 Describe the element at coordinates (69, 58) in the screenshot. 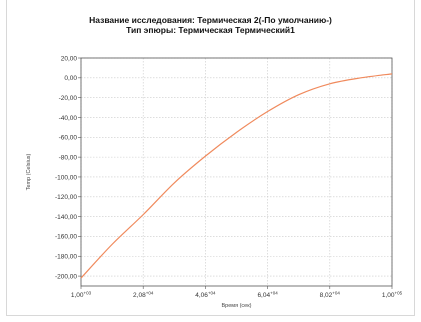

I see `y-tick-label: 20,00` at that location.